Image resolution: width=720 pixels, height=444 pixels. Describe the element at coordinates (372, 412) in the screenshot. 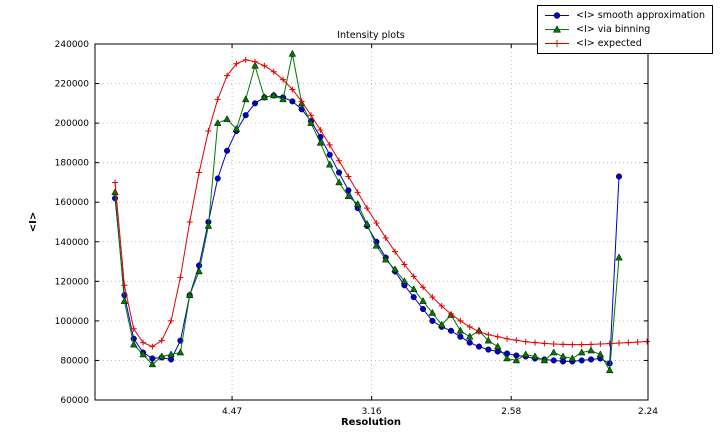

I see `x-tick-label: 3.16` at that location.